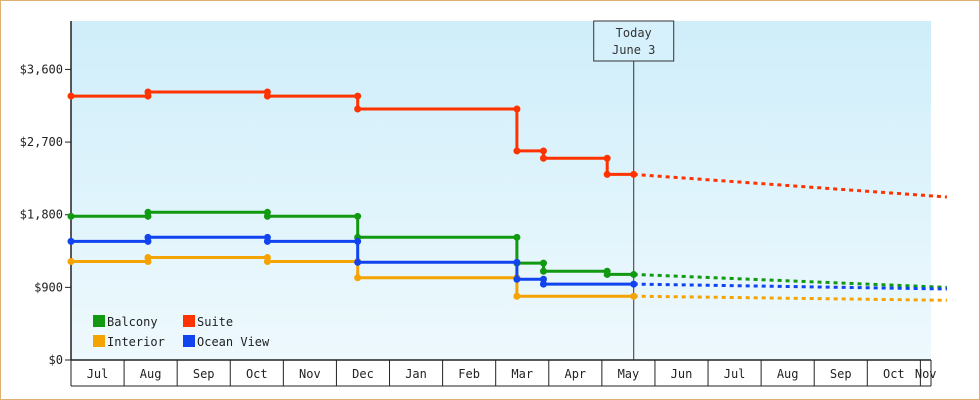 The image size is (980, 400). I want to click on x-tick-label: Feb, so click(469, 374).